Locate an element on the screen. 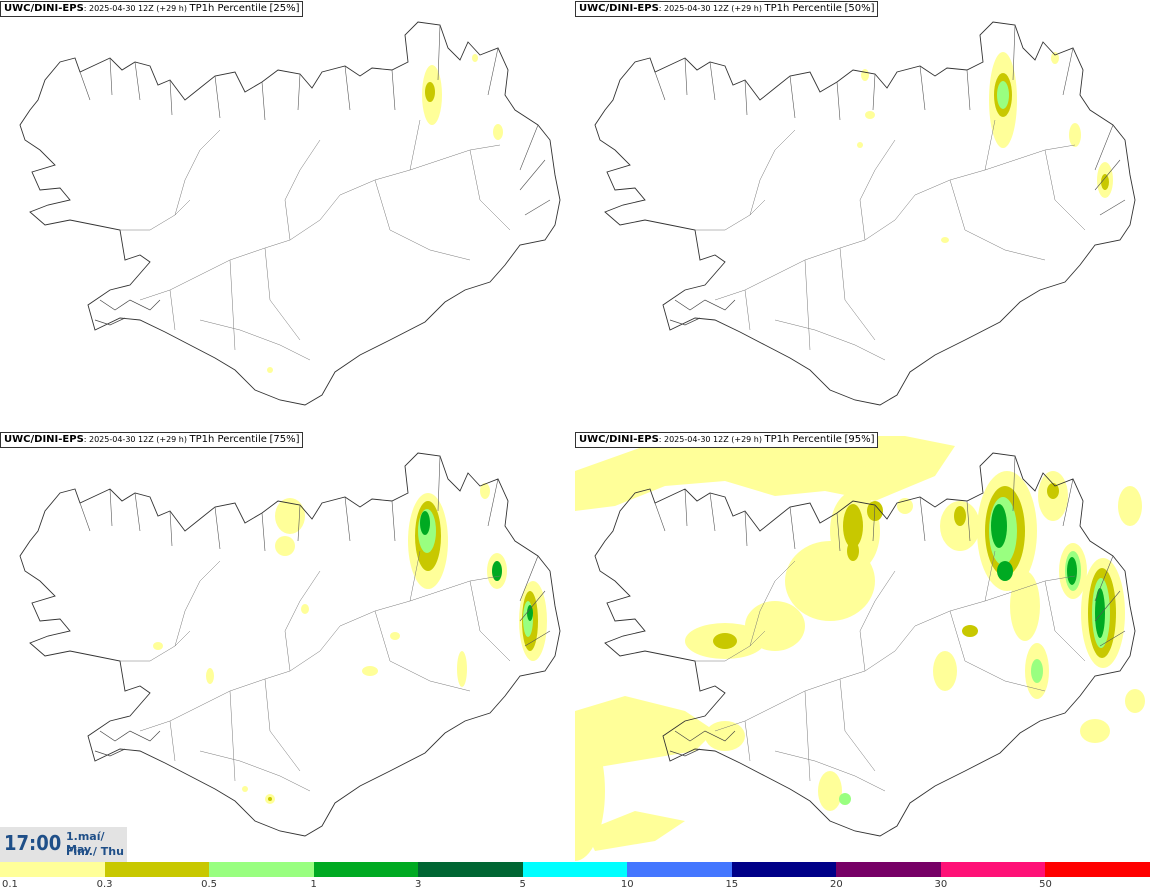 The width and height of the screenshot is (1150, 891). legend-label: 30 is located at coordinates (941, 884).